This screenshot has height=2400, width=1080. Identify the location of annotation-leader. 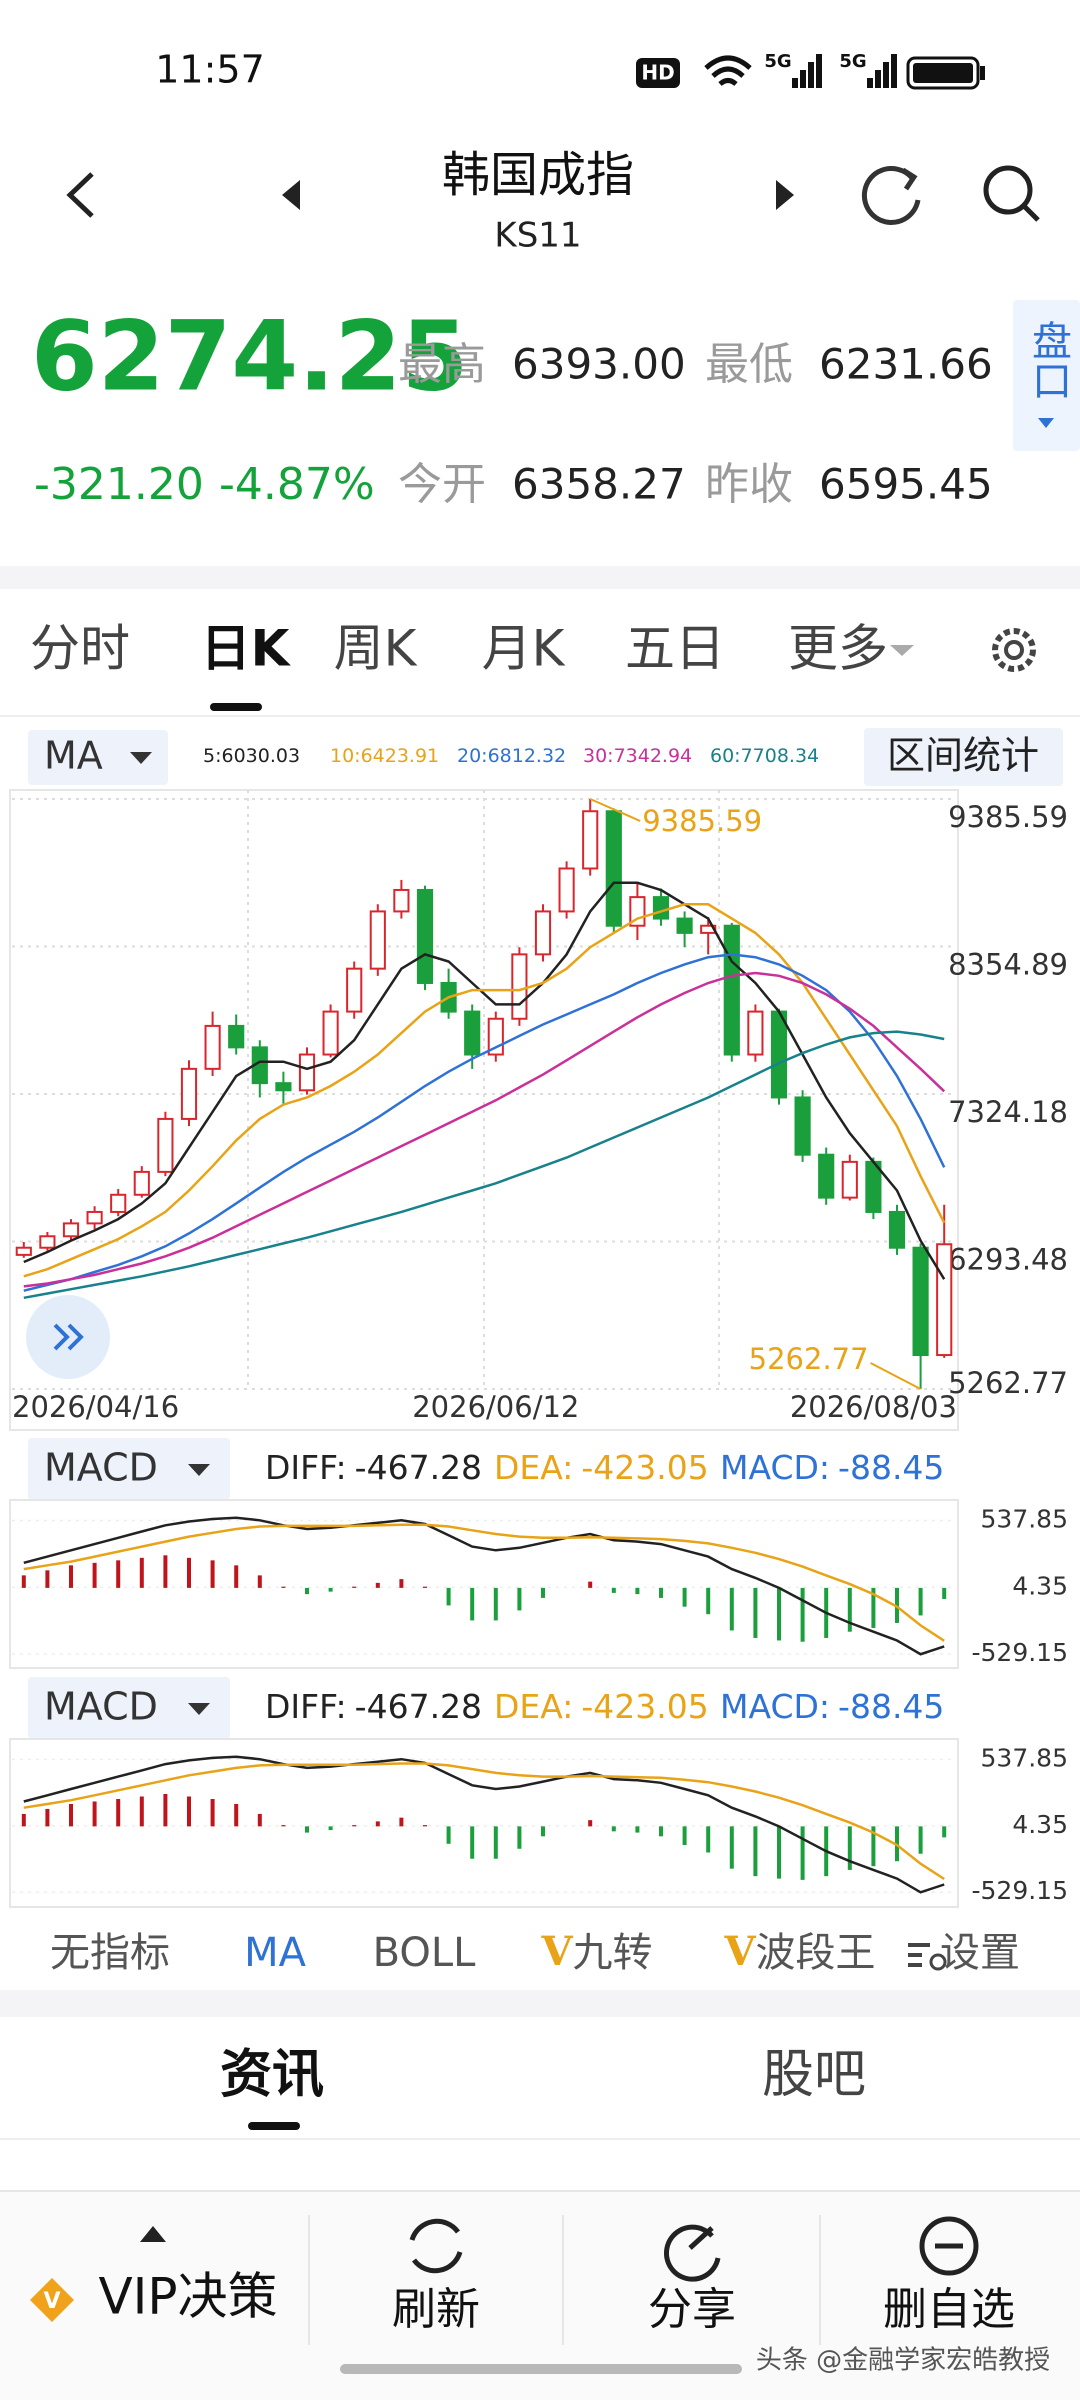
(896, 1376).